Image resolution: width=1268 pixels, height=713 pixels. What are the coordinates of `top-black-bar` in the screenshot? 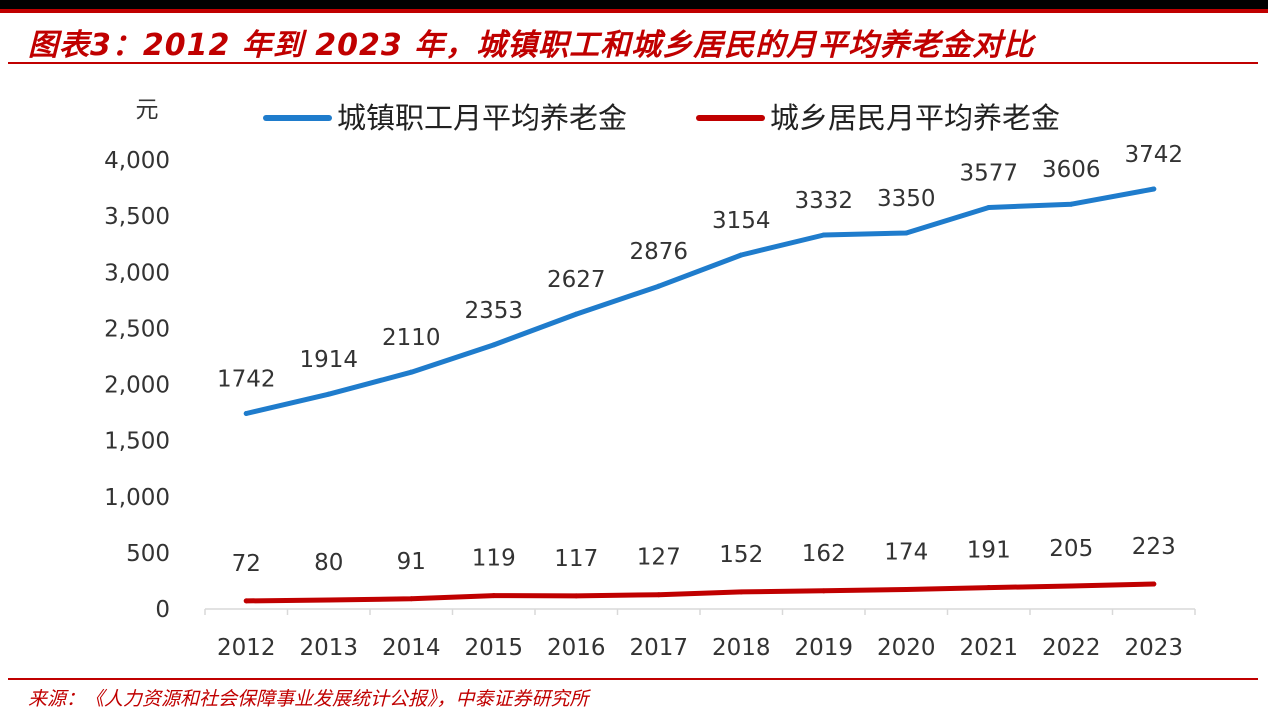 It's located at (634, 4).